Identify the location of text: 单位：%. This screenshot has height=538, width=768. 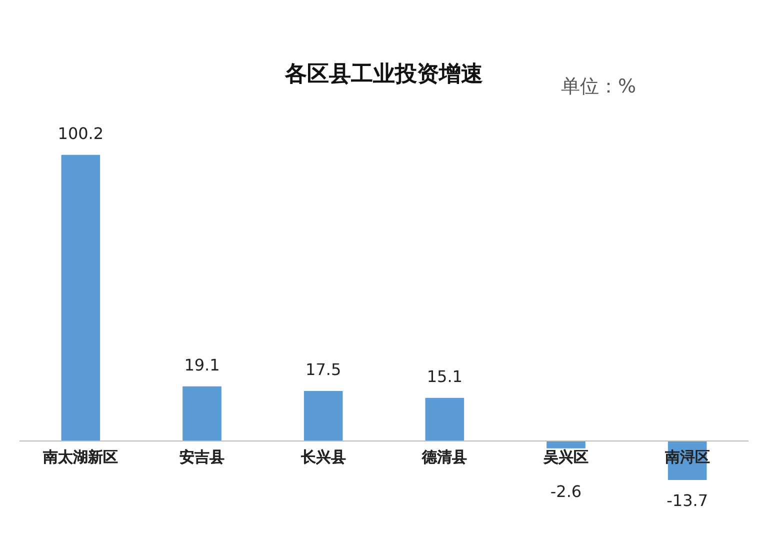
(598, 86).